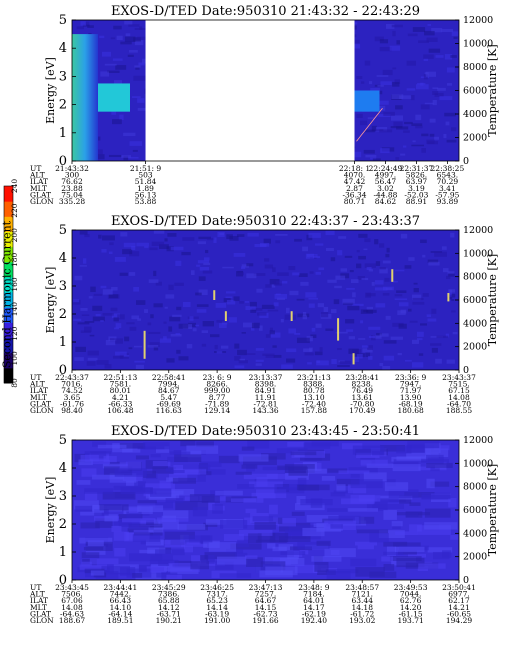 This screenshot has height=649, width=505. I want to click on table-cell: 23:43:45, so click(72, 587).